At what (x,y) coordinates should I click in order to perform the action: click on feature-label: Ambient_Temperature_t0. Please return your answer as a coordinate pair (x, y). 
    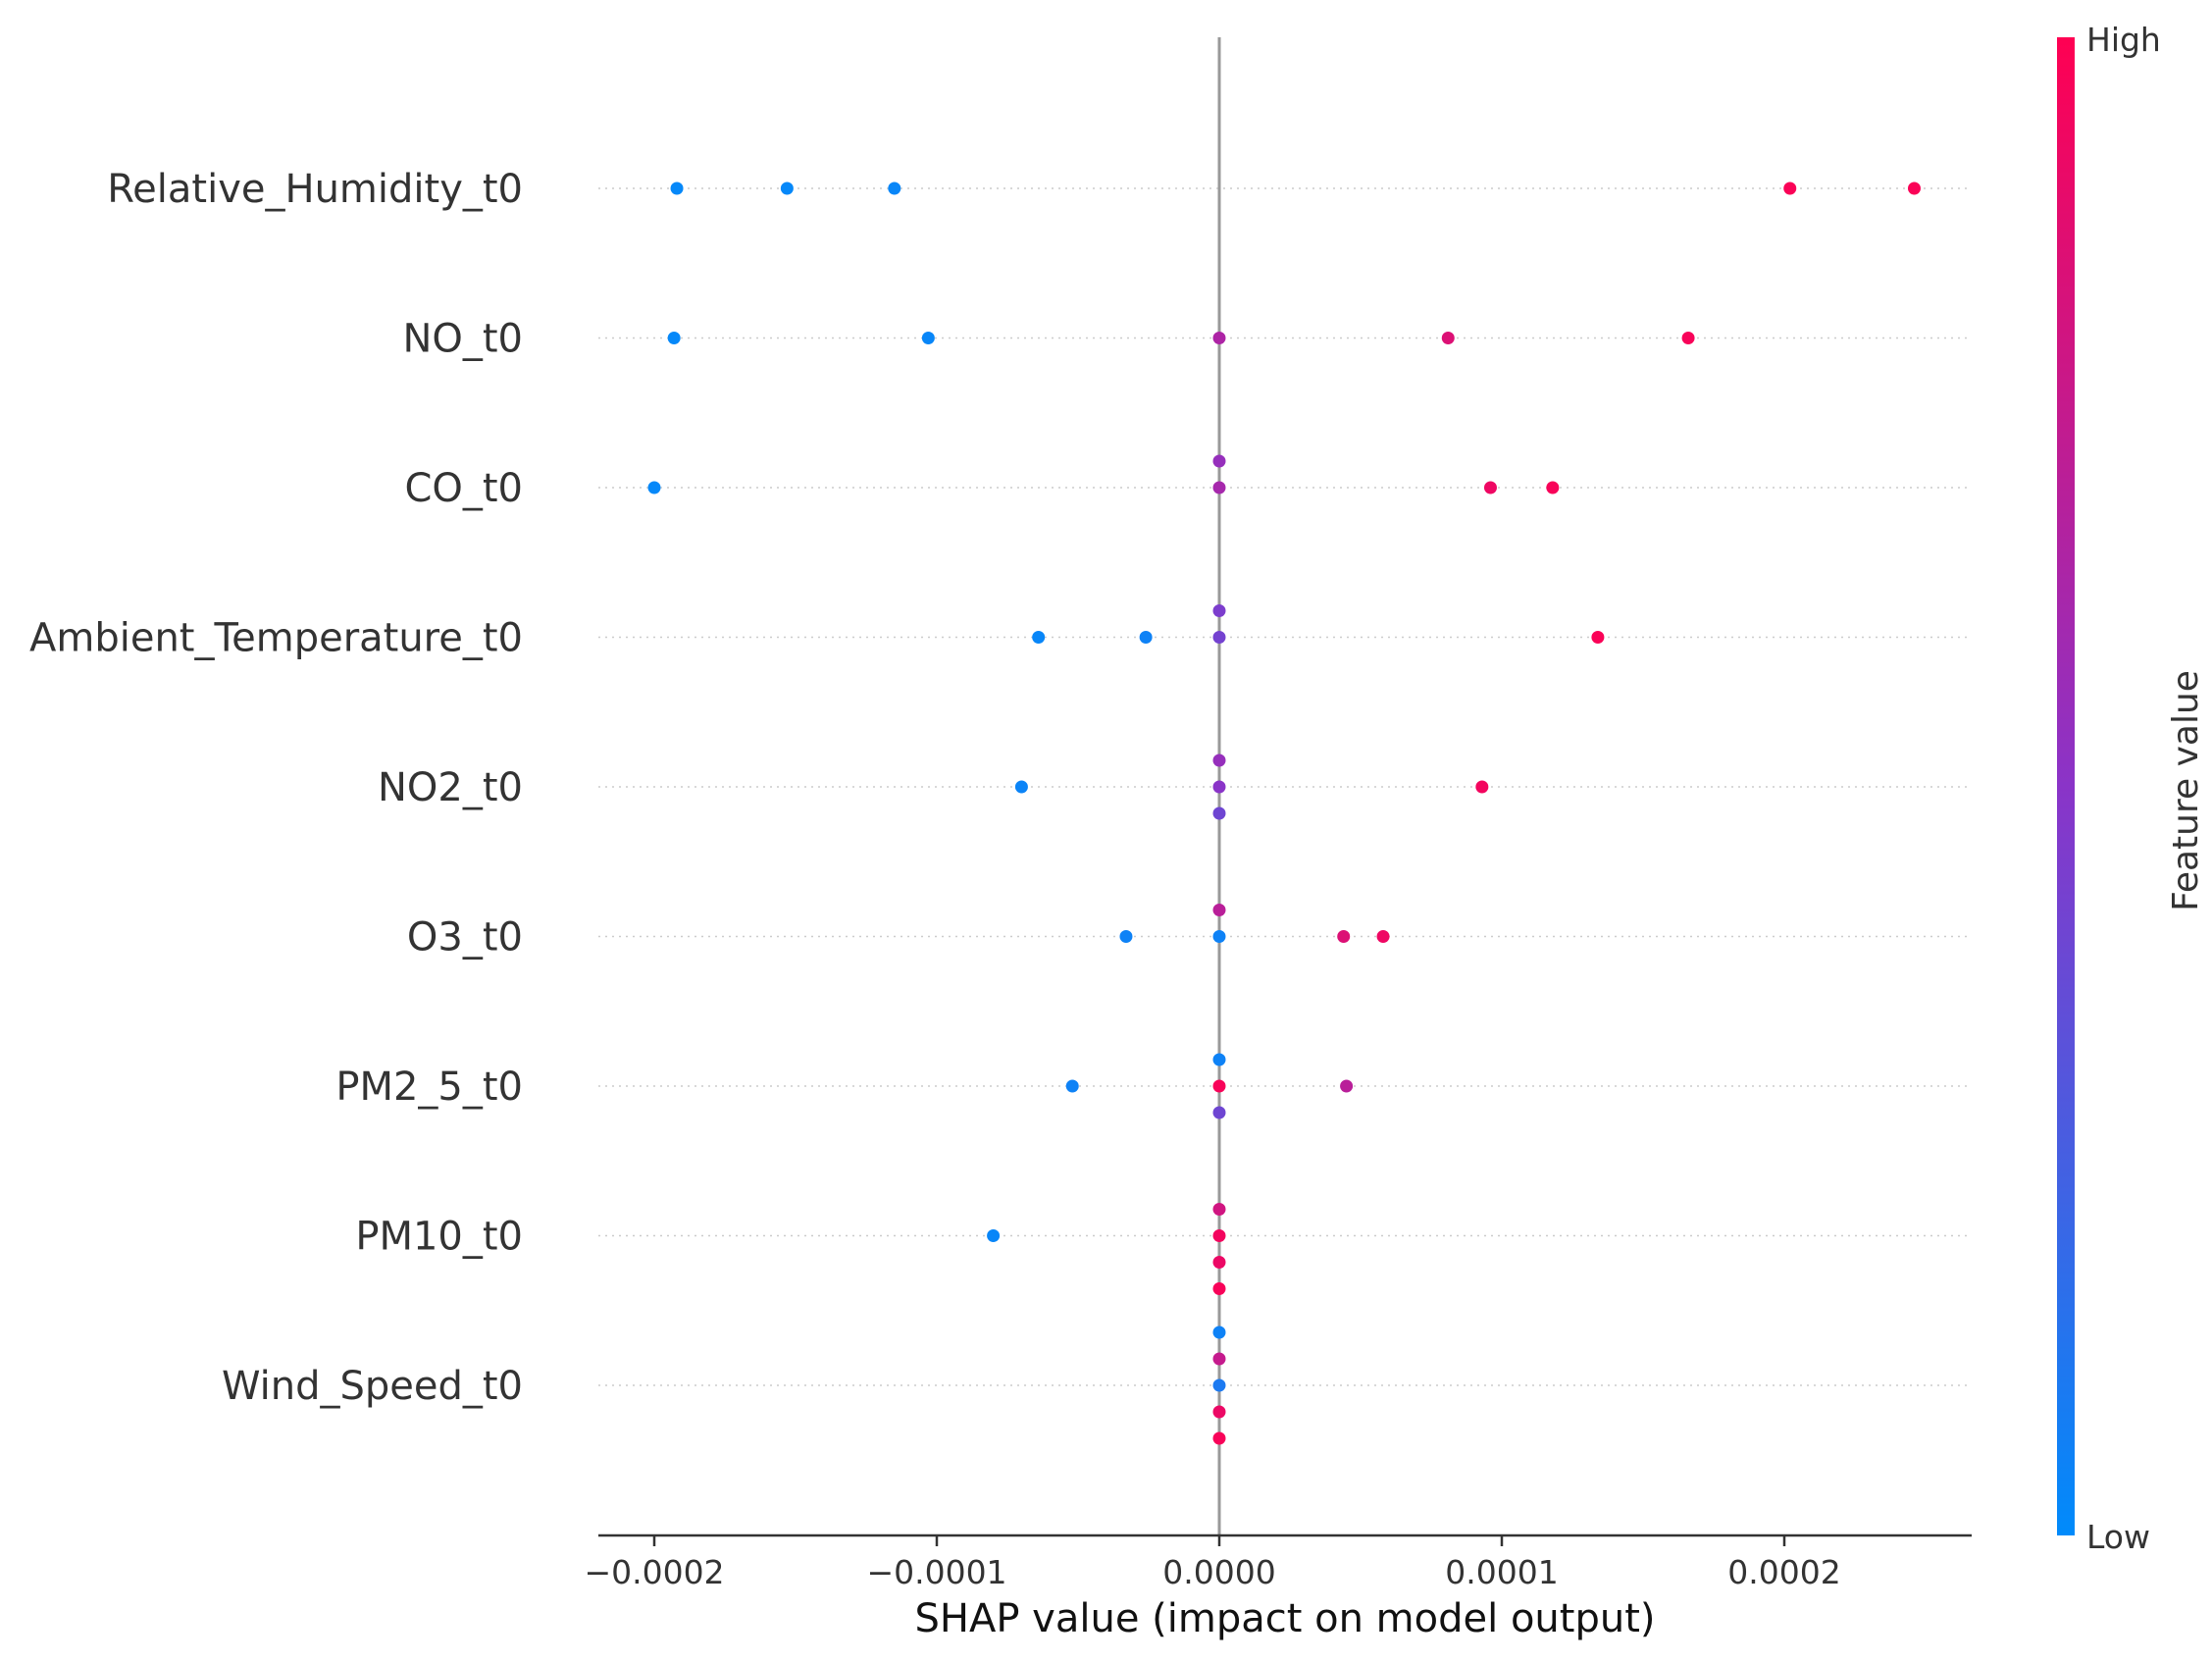
    Looking at the image, I should click on (276, 638).